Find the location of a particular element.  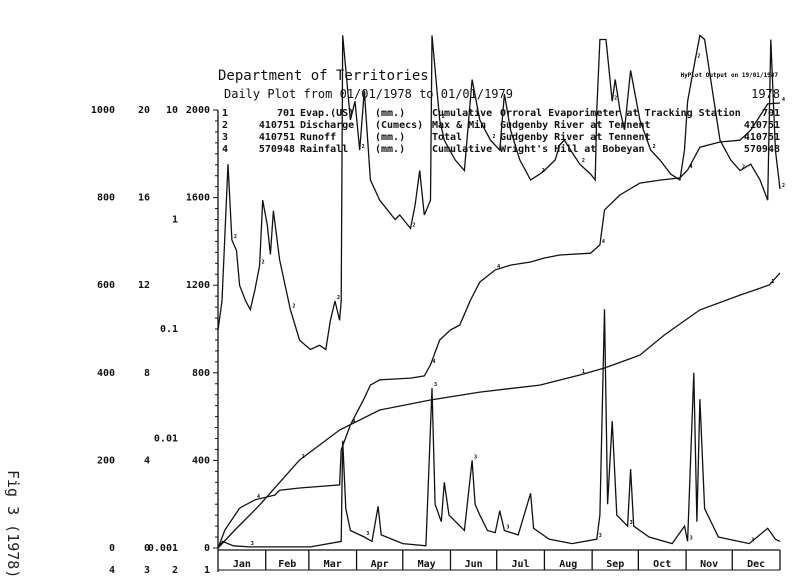

axis-3-tick-label: 12 is located at coordinates (144, 285).